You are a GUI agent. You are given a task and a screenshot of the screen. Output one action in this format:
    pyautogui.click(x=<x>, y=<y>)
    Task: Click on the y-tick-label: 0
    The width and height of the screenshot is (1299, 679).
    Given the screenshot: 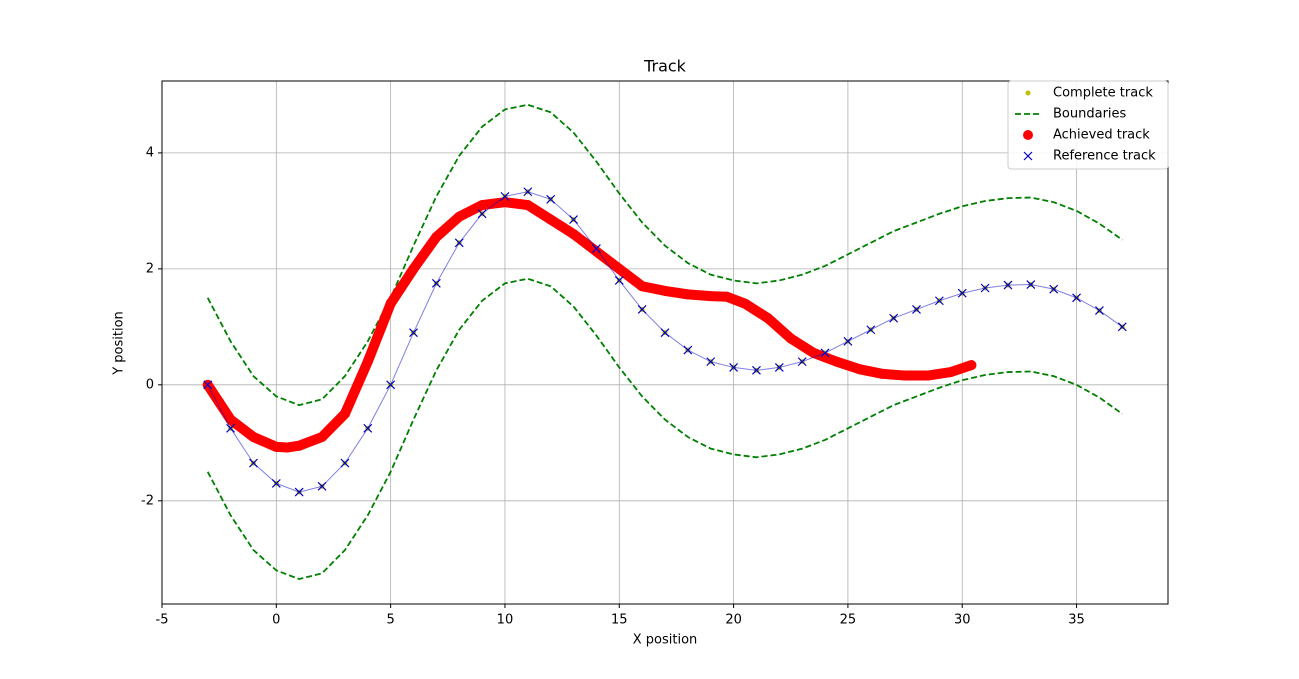 What is the action you would take?
    pyautogui.click(x=150, y=384)
    